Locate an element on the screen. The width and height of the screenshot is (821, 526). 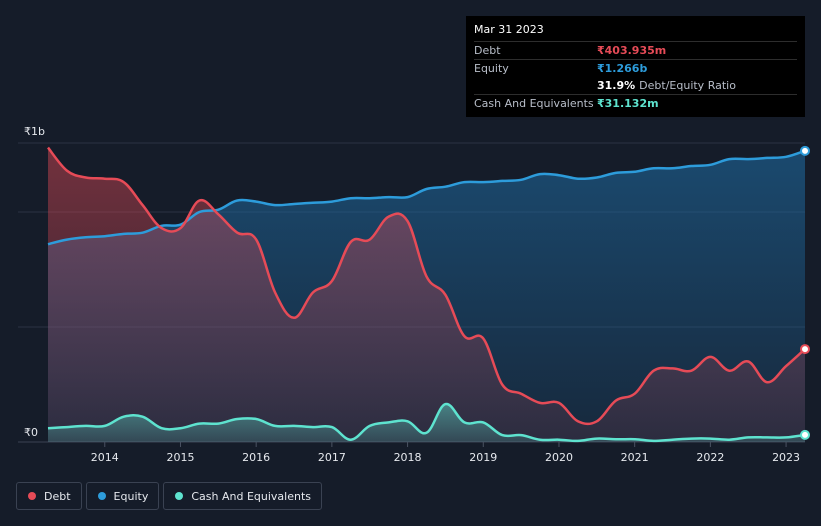
cash-endpoint is located at coordinates (805, 434).